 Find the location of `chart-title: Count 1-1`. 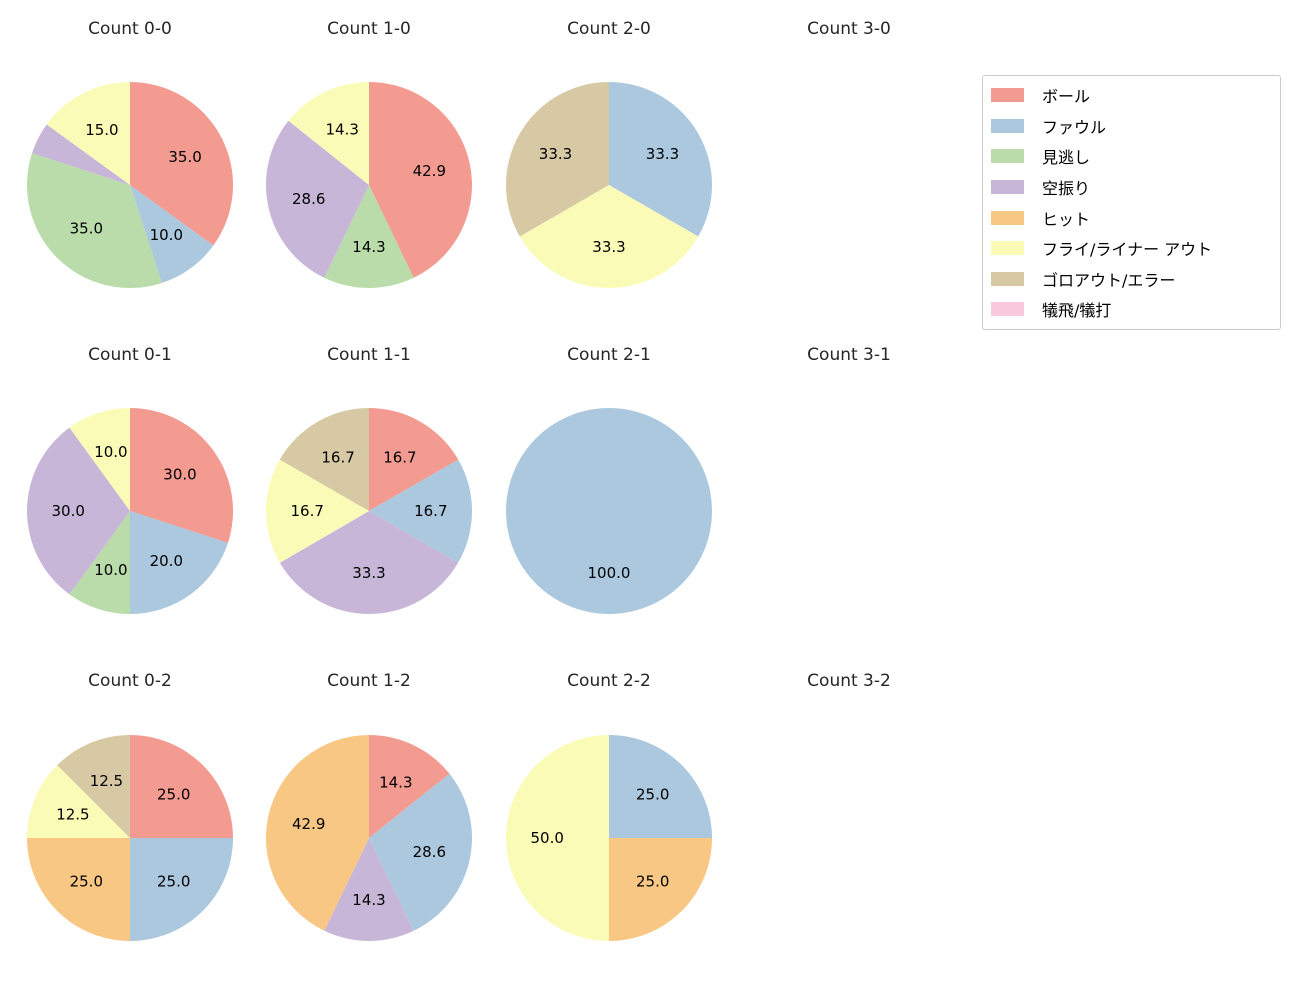

chart-title: Count 1-1 is located at coordinates (369, 355).